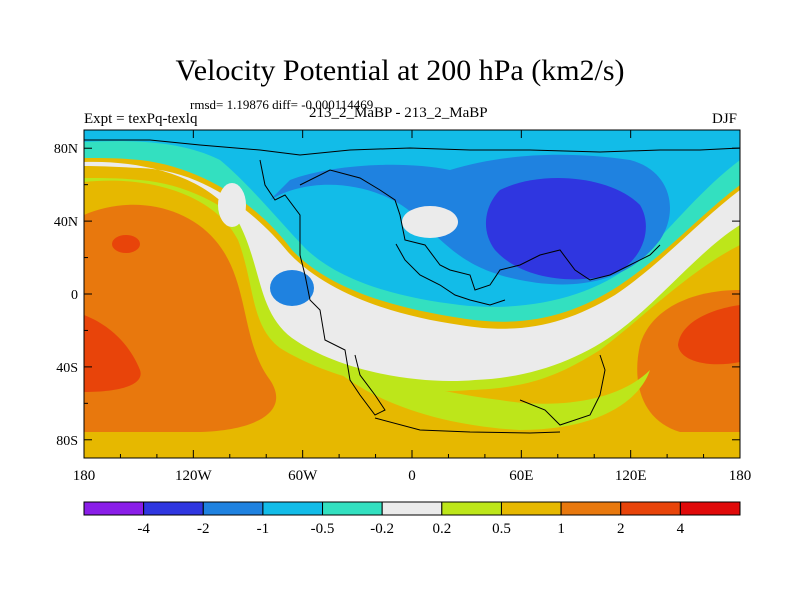 This screenshot has width=800, height=600. I want to click on colorbar: -4 -2 -1 -0.5 -0.2 0.2 0.5 1 2 4, so click(412, 519).